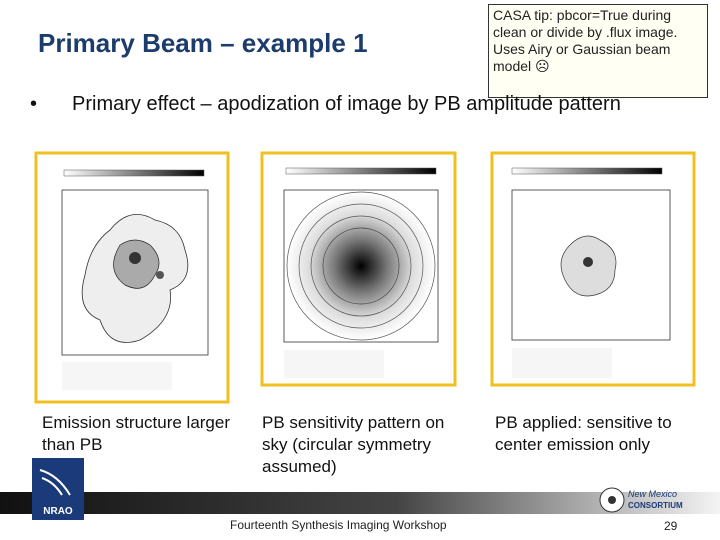 This screenshot has height=540, width=720. I want to click on footer-text: Fourteenth Synthesis Imaging Workshop, so click(338, 525).